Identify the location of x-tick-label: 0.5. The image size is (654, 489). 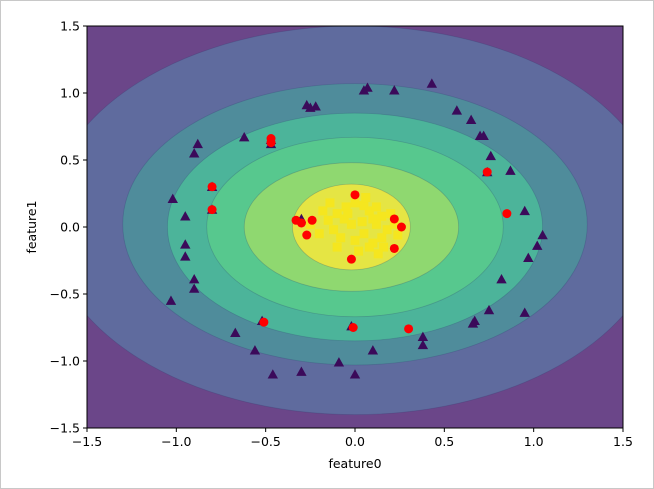
(444, 441).